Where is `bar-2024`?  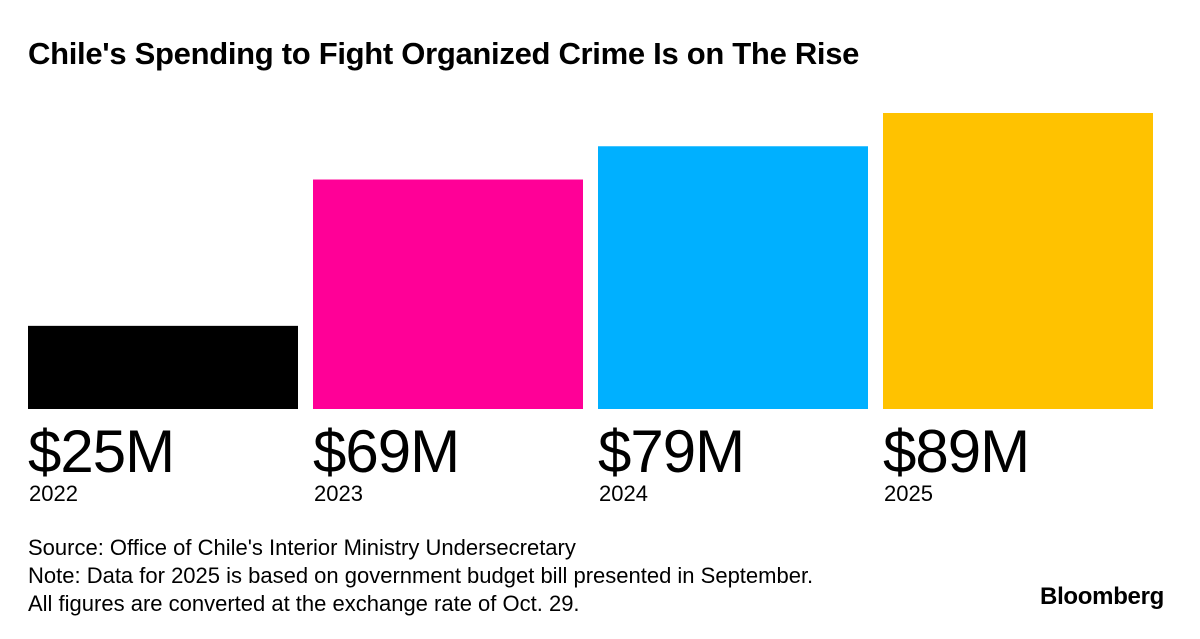
bar-2024 is located at coordinates (733, 277).